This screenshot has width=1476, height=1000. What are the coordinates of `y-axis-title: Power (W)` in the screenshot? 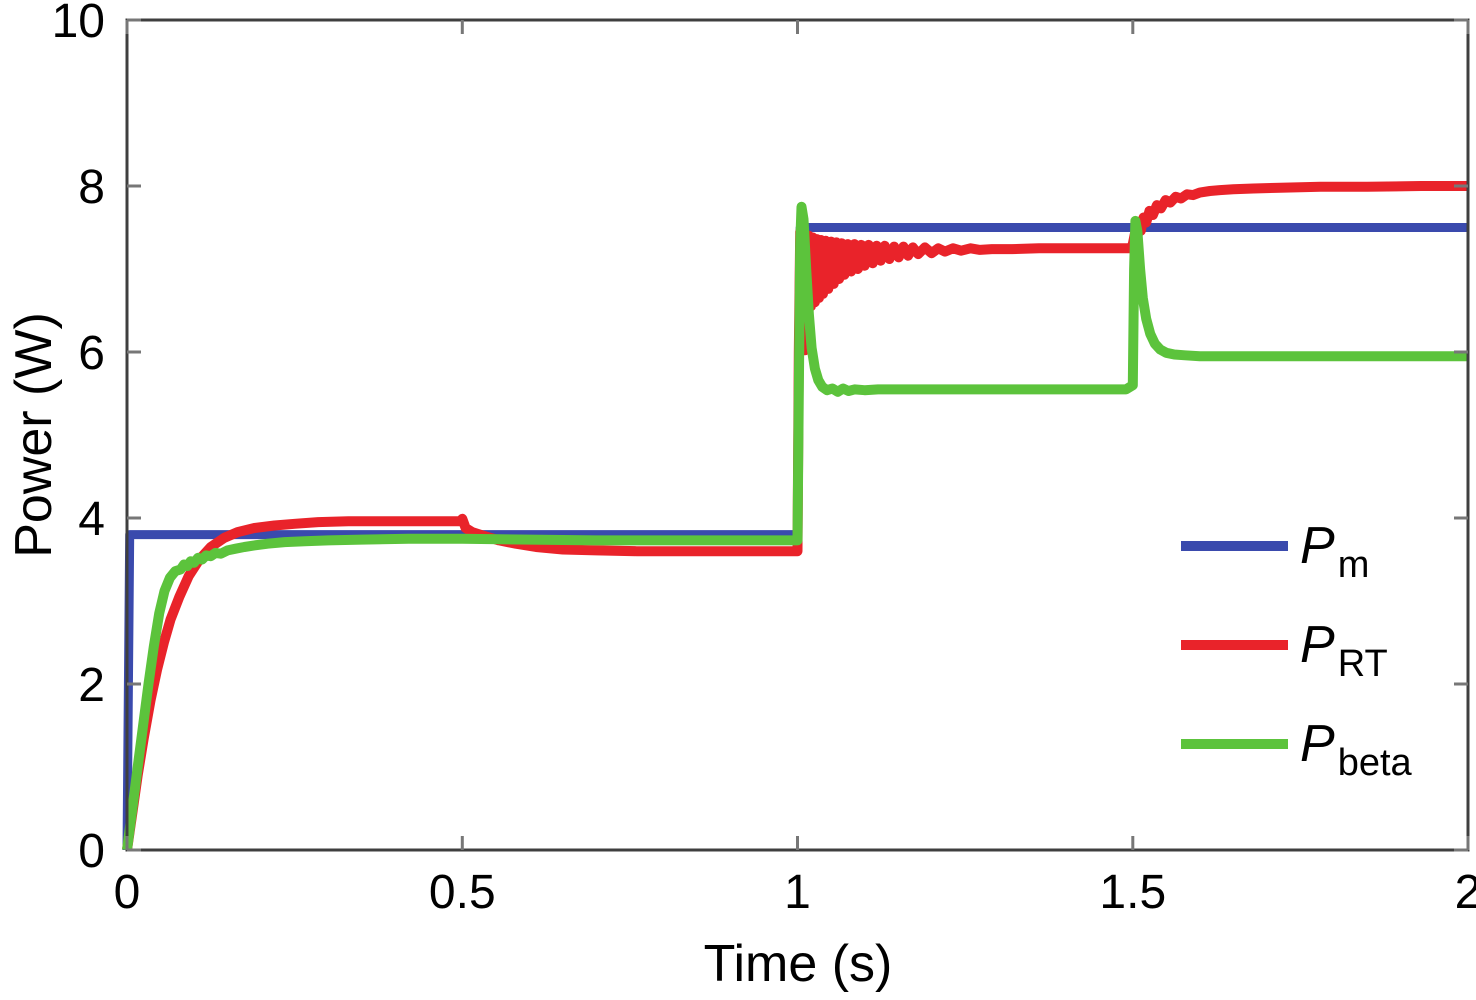 It's located at (34, 435).